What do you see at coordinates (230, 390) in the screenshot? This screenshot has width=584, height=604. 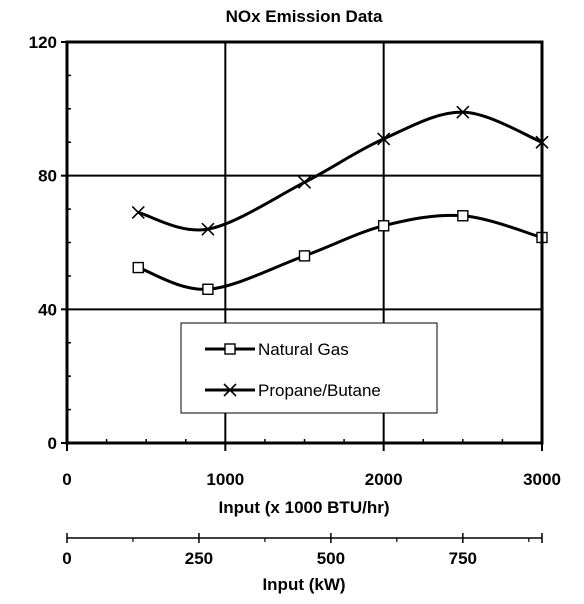 I see `legend-marker-x-b` at bounding box center [230, 390].